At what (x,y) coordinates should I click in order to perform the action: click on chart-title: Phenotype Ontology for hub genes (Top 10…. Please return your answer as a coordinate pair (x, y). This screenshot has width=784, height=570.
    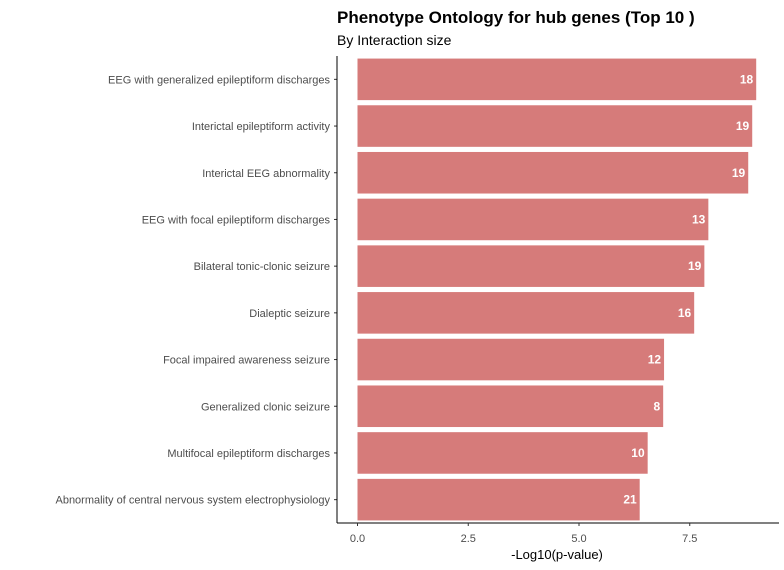
    Looking at the image, I should click on (516, 17).